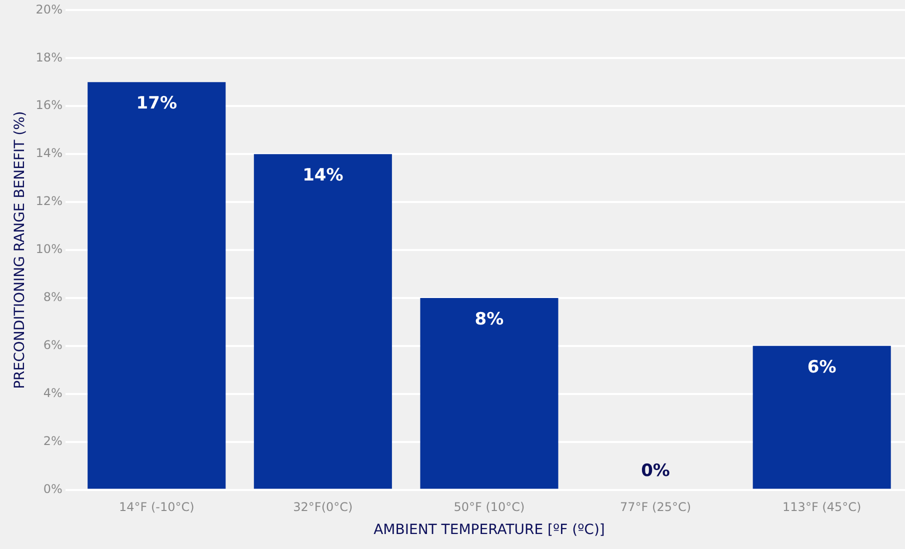 The width and height of the screenshot is (905, 549). What do you see at coordinates (49, 9) in the screenshot?
I see `y-tick-label: 20%` at bounding box center [49, 9].